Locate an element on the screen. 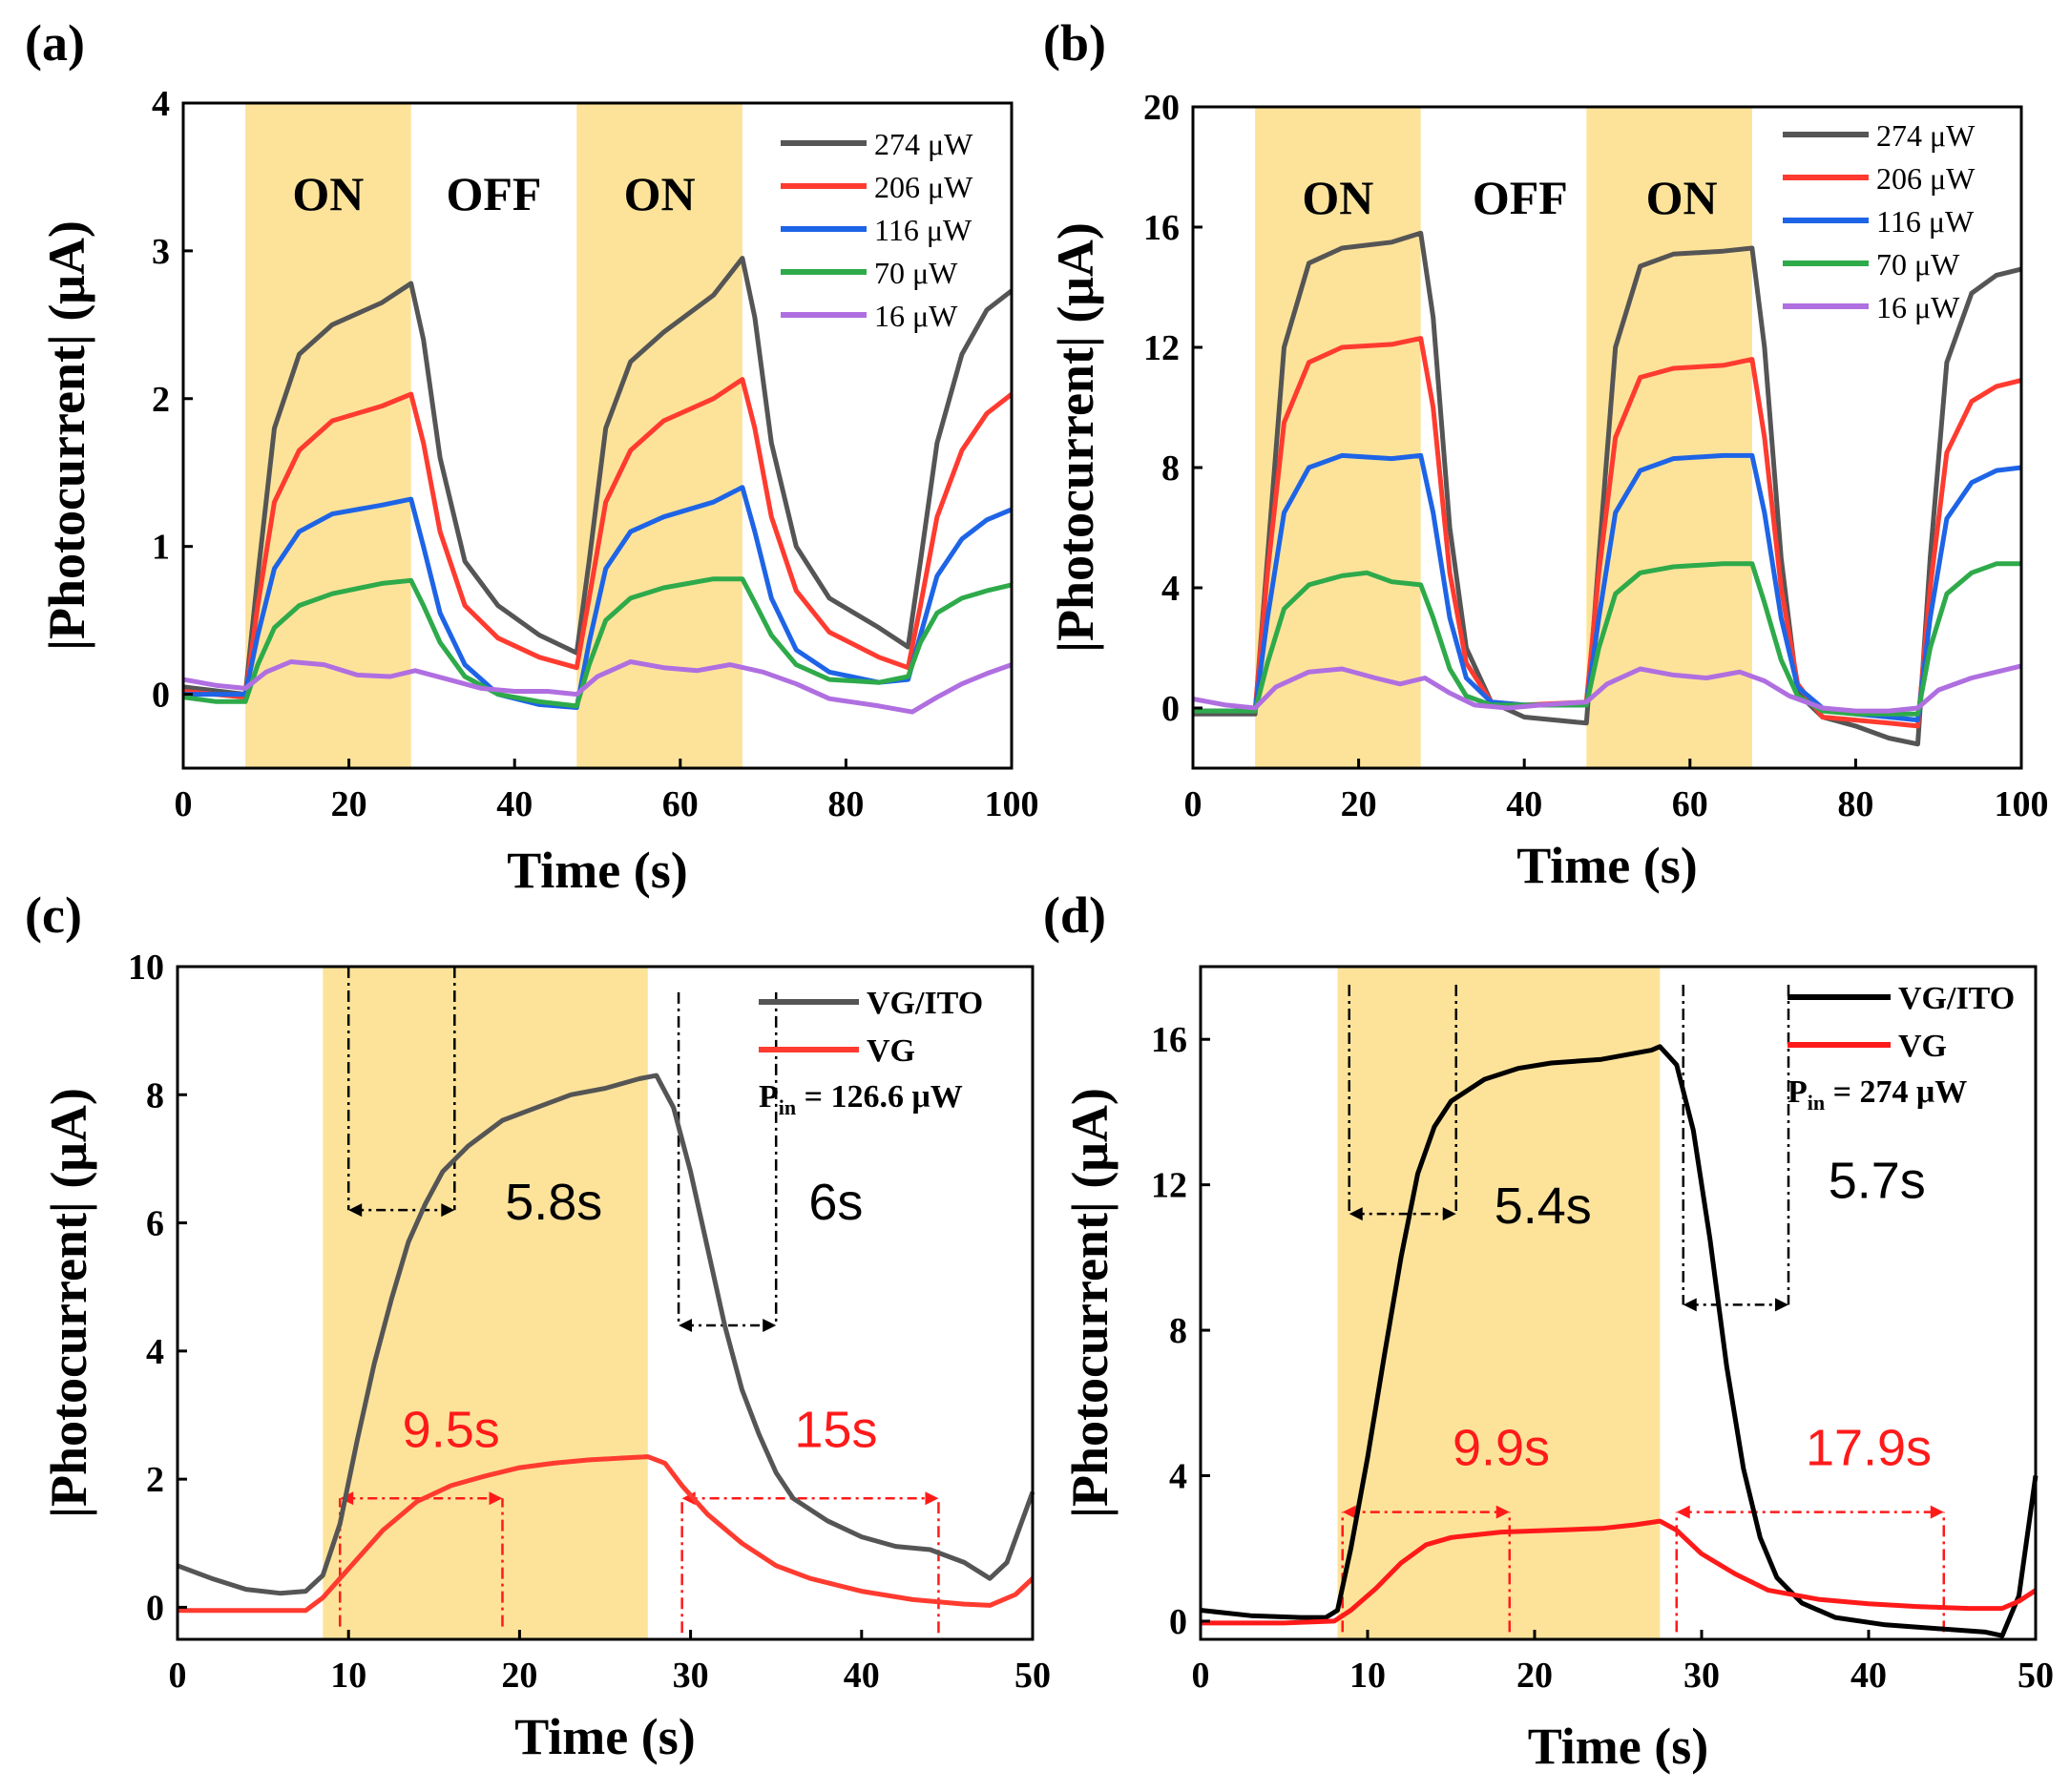 The height and width of the screenshot is (1792, 2070). panel-label-a: (a) is located at coordinates (55, 43).